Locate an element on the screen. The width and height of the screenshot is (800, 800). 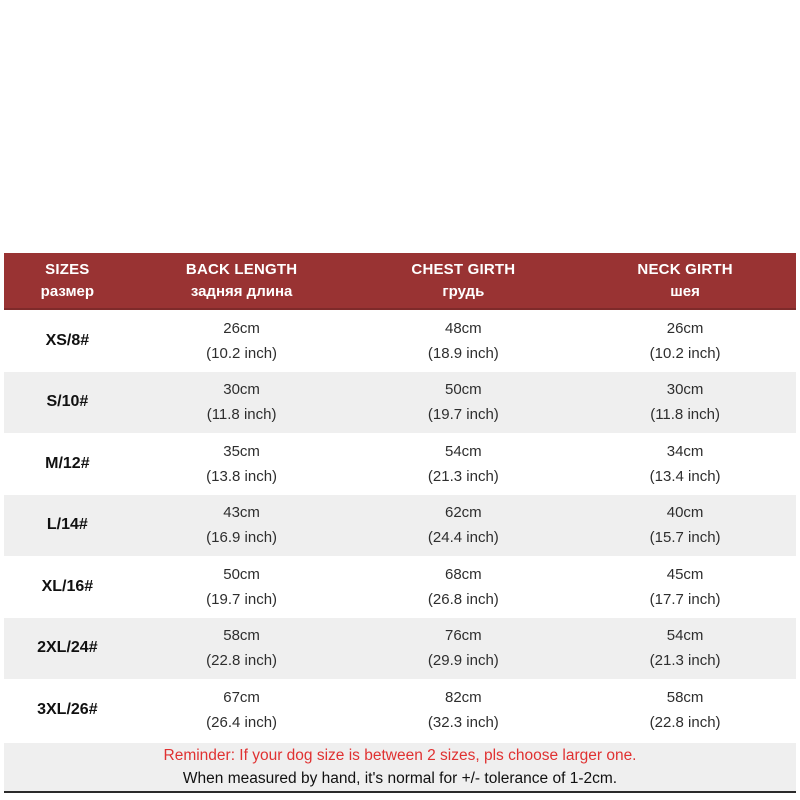
neck-girth-cm: 30cm is located at coordinates (685, 390).